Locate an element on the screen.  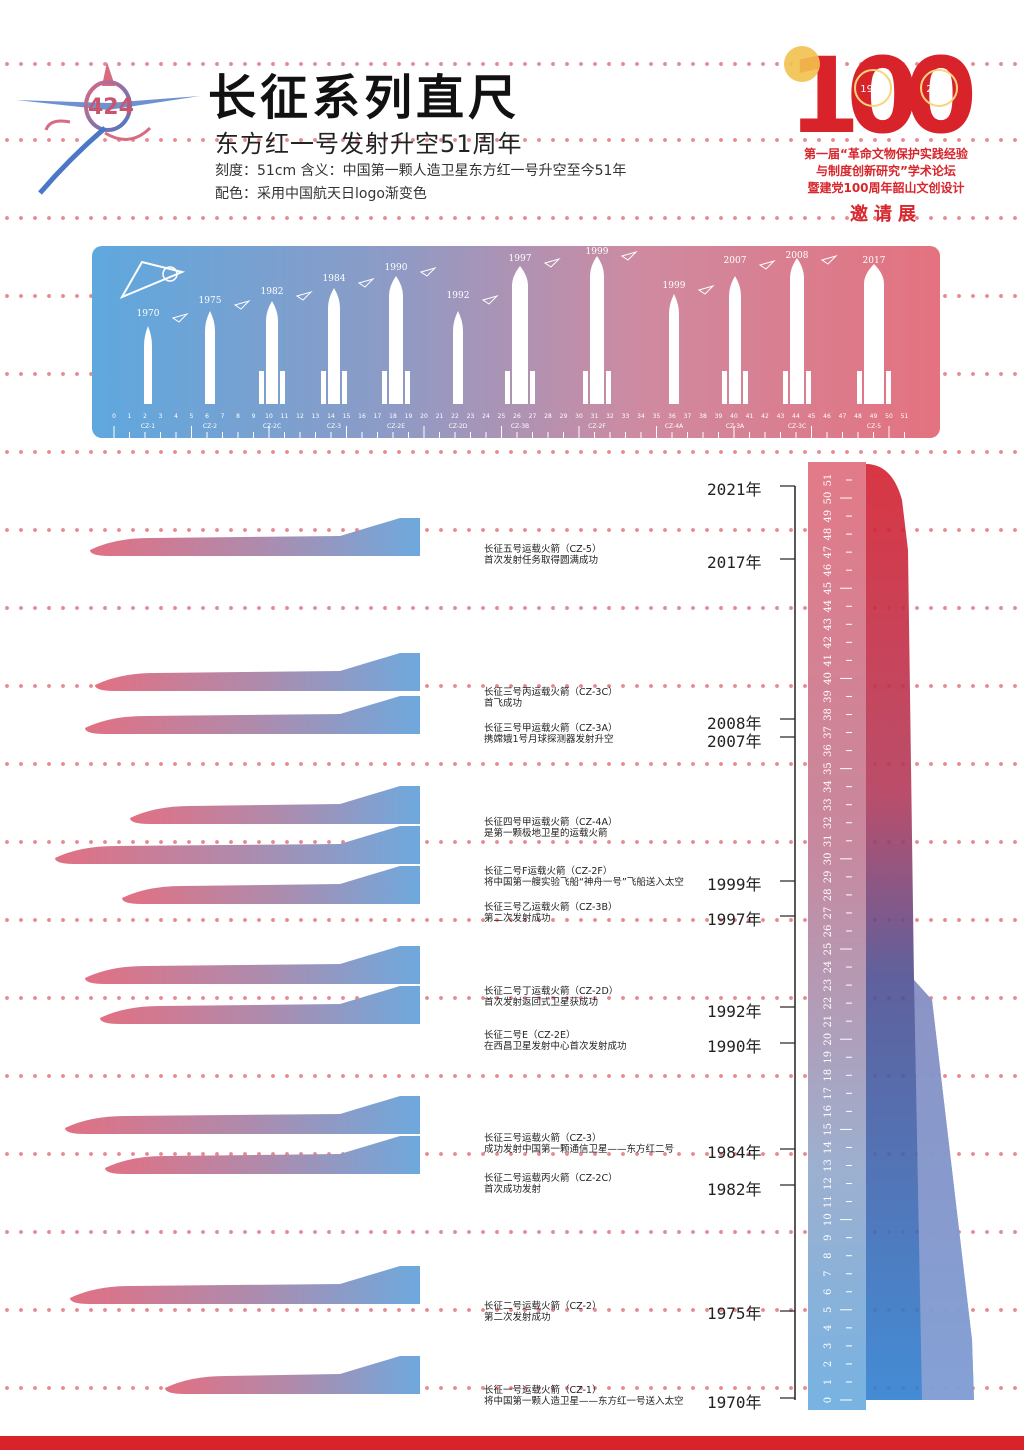
big-ruler-label: 1 is located at coordinates (828, 1382).